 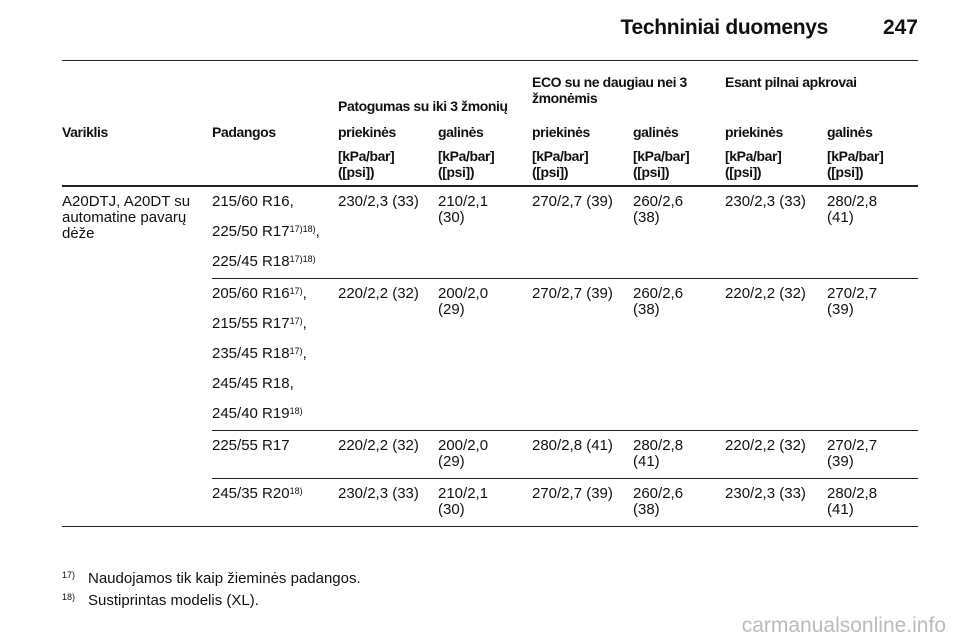 I want to click on tire-text: 215/60 R16,, so click(x=253, y=201).